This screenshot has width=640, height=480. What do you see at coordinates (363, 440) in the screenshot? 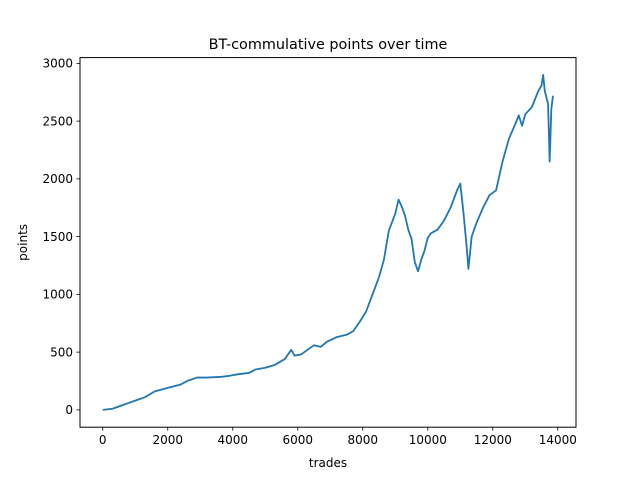
I see `x-tick-label: 8000` at bounding box center [363, 440].